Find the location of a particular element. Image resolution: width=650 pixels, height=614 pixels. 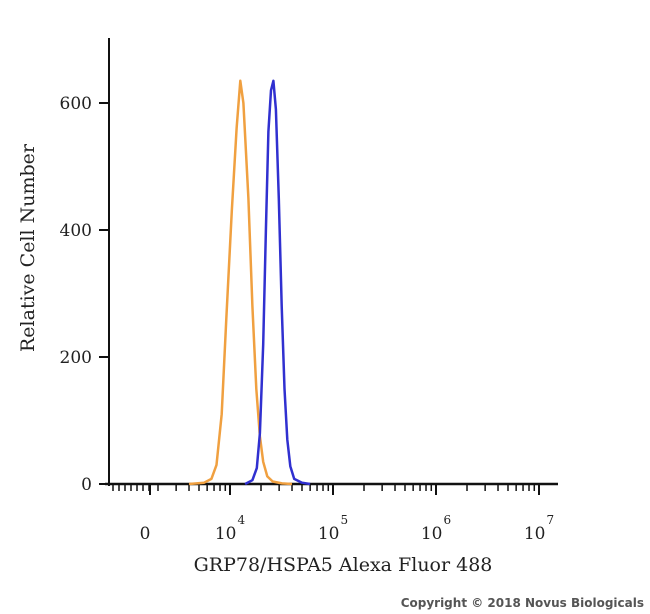

y-tick-label: 200 is located at coordinates (76, 358).